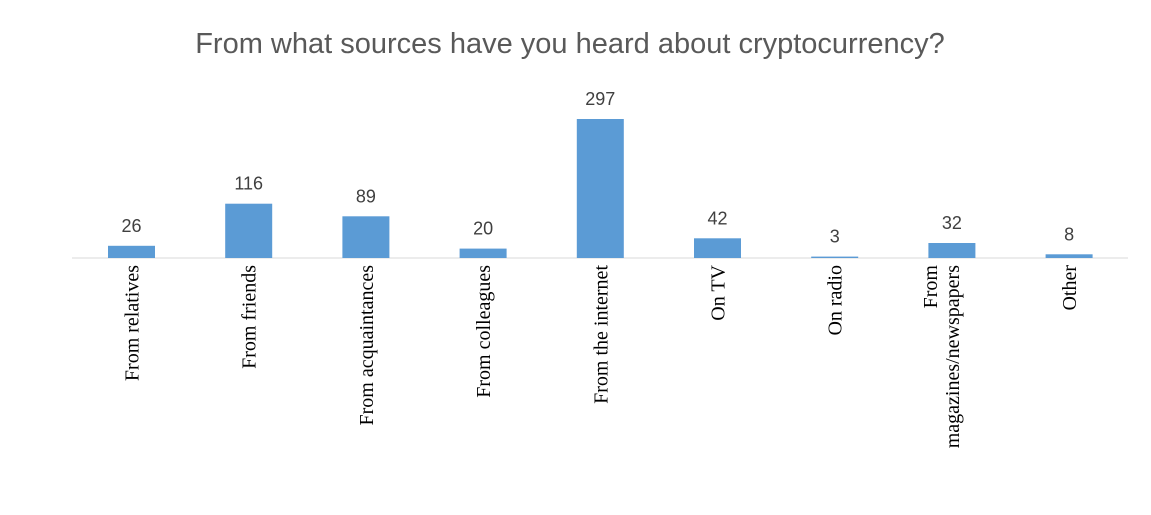 This screenshot has width=1151, height=515. I want to click on category-label-line: magazines/newspapers, so click(953, 356).